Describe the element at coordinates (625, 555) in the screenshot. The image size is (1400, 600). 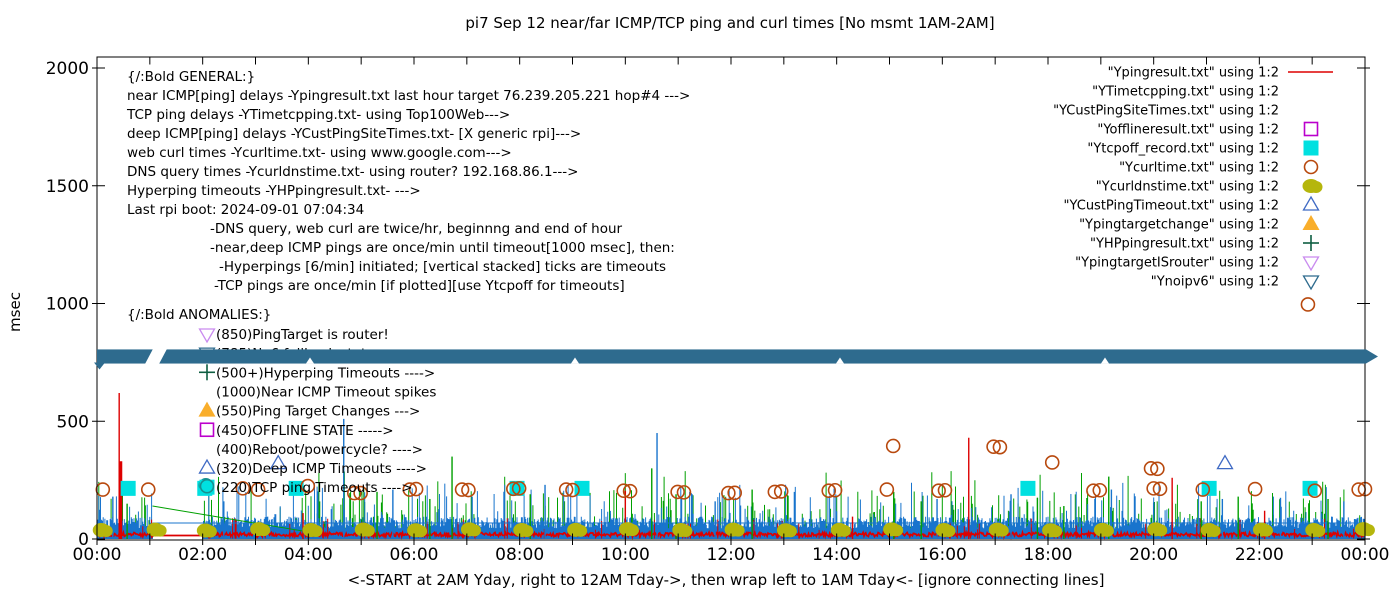
I see `x-tick-label: 10:00` at that location.